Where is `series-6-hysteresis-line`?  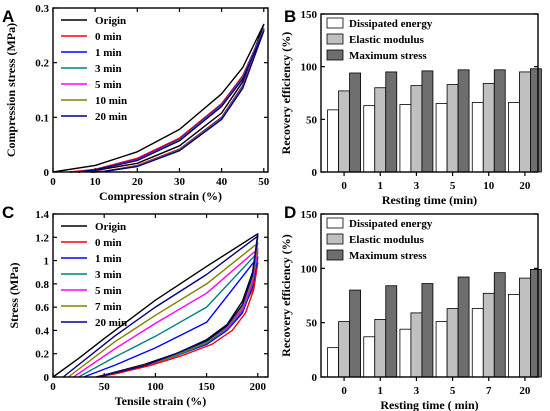 series-6-hysteresis-line is located at coordinates (160, 306).